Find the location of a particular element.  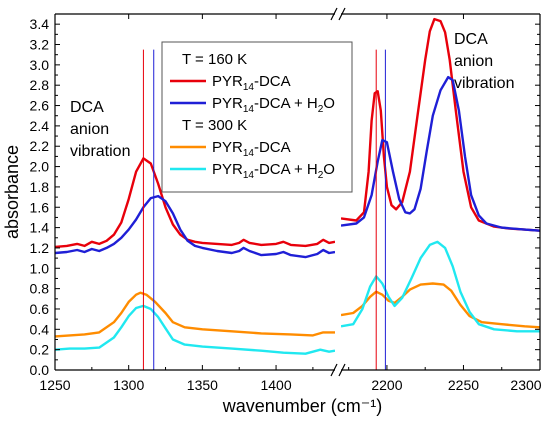

annotation-left-line: anion is located at coordinates (89, 129).